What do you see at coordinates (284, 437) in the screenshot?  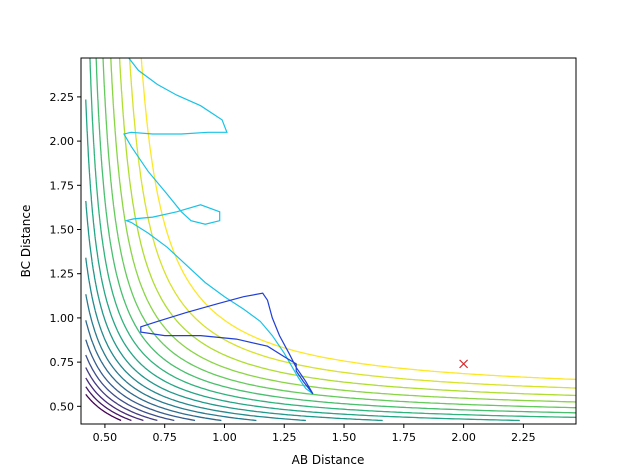 I see `x-tick-label: 1.25` at bounding box center [284, 437].